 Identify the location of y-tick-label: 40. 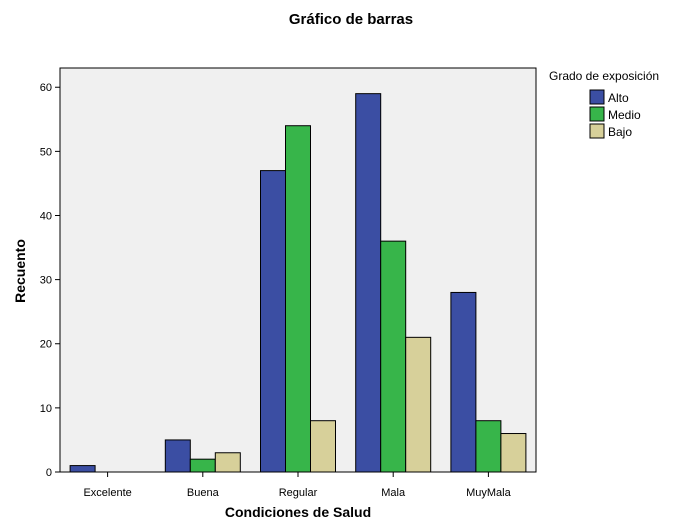
(46, 216).